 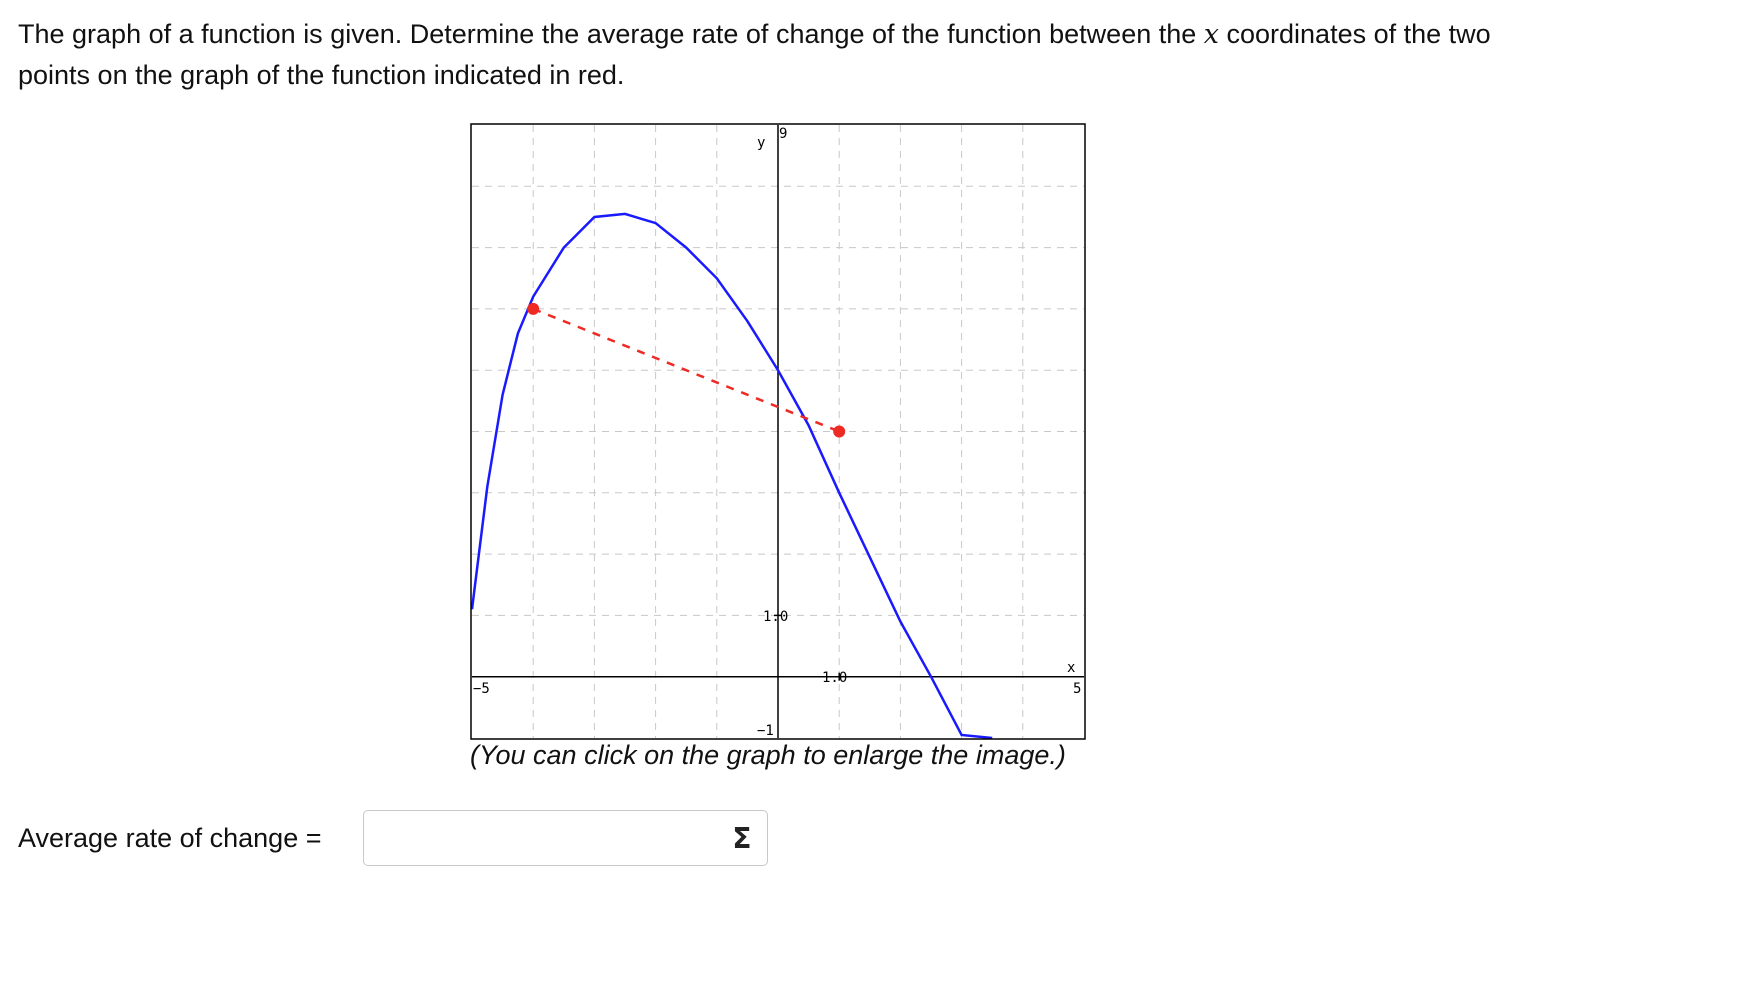 What do you see at coordinates (775, 617) in the screenshot?
I see `y-tick-label: 1.0` at bounding box center [775, 617].